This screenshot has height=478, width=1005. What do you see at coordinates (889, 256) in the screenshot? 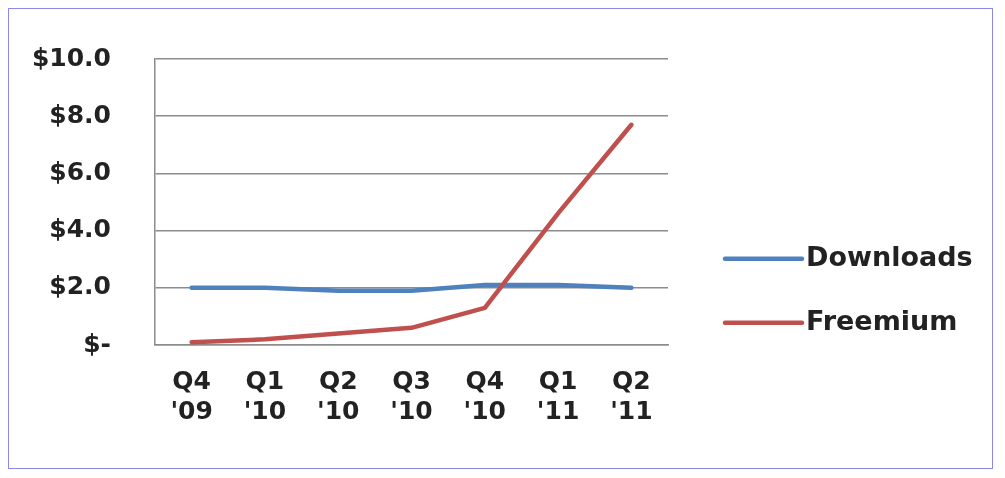
I see `legend-label: Downloads` at bounding box center [889, 256].